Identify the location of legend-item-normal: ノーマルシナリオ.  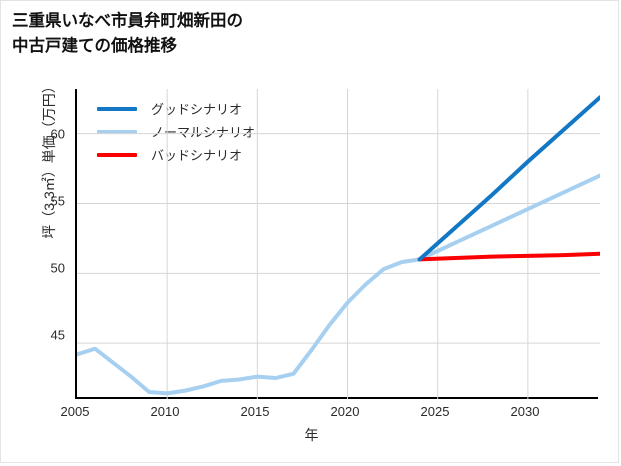
(176, 131).